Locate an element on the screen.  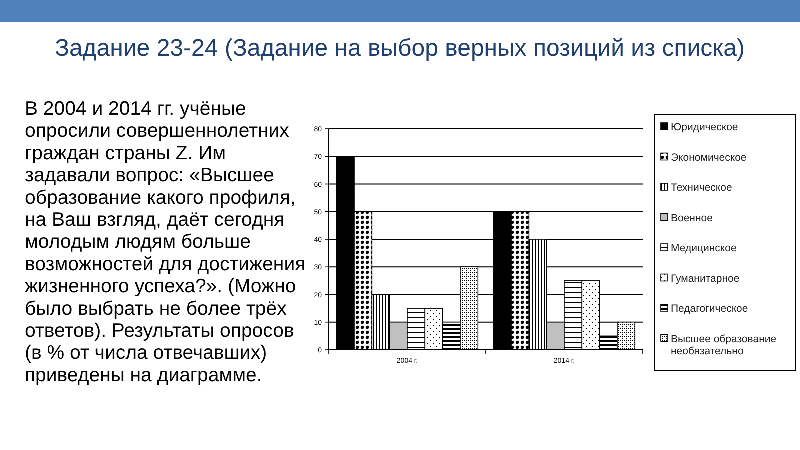
legend-label: Экономическое is located at coordinates (709, 158).